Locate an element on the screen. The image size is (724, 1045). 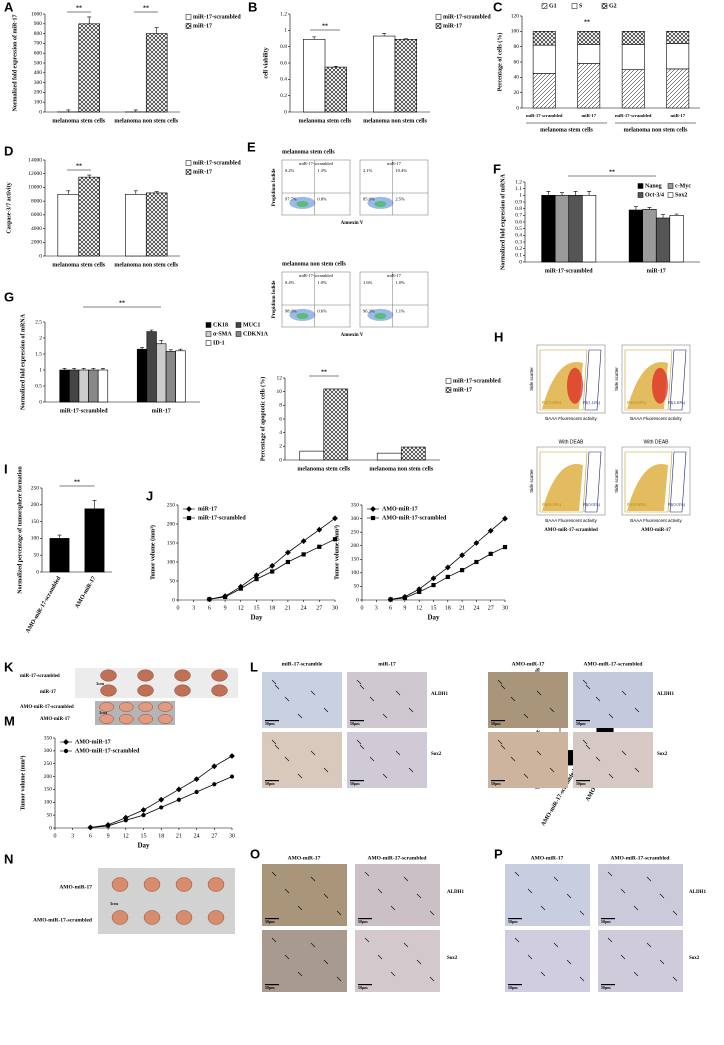
legend-label: G2 is located at coordinates (613, 6).